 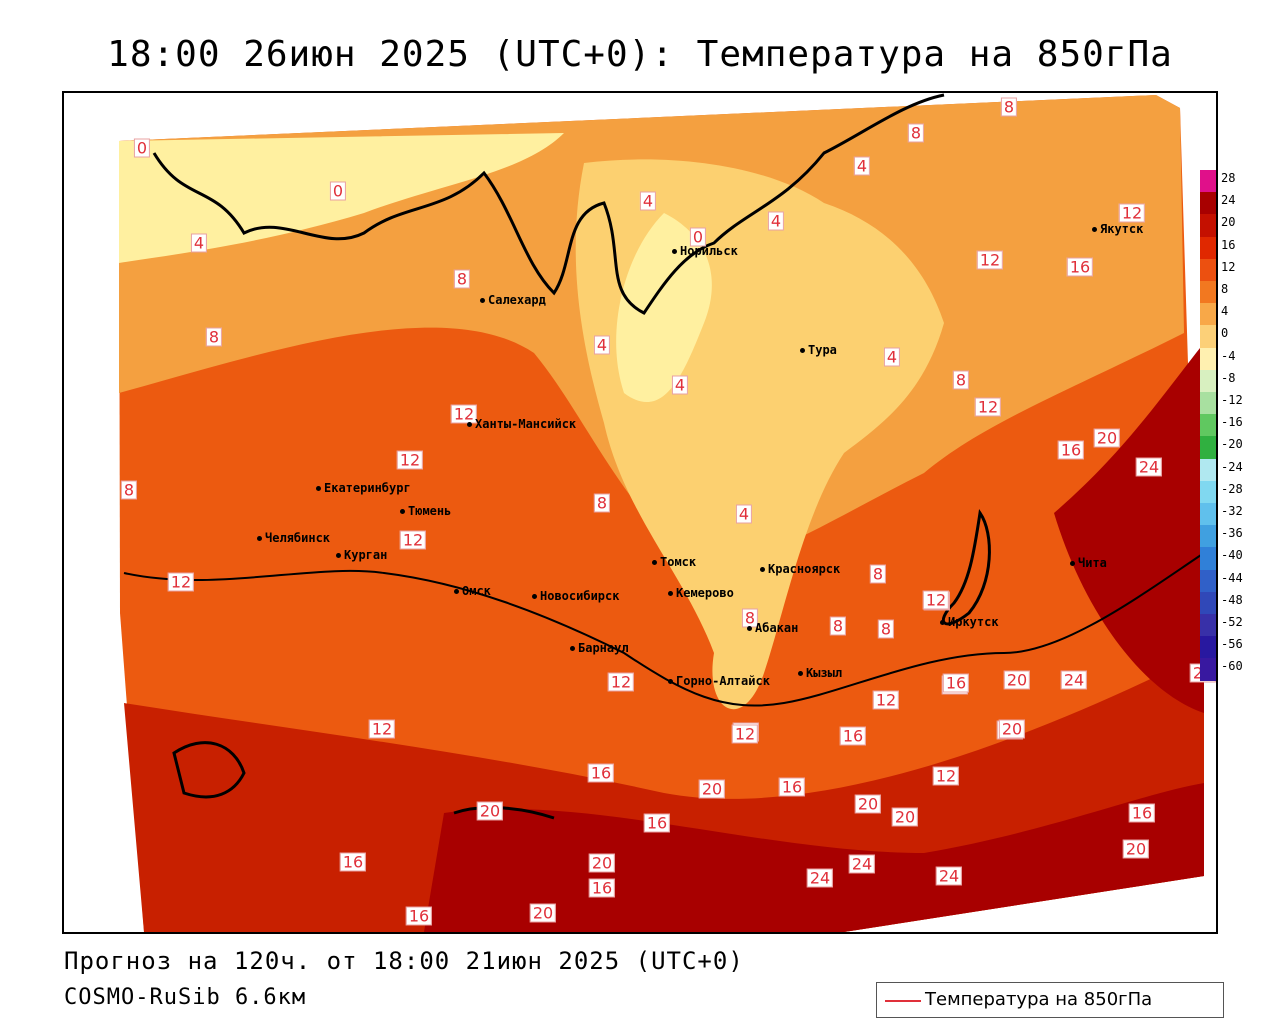 What do you see at coordinates (818, 350) in the screenshot?
I see `city-label: Тура` at bounding box center [818, 350].